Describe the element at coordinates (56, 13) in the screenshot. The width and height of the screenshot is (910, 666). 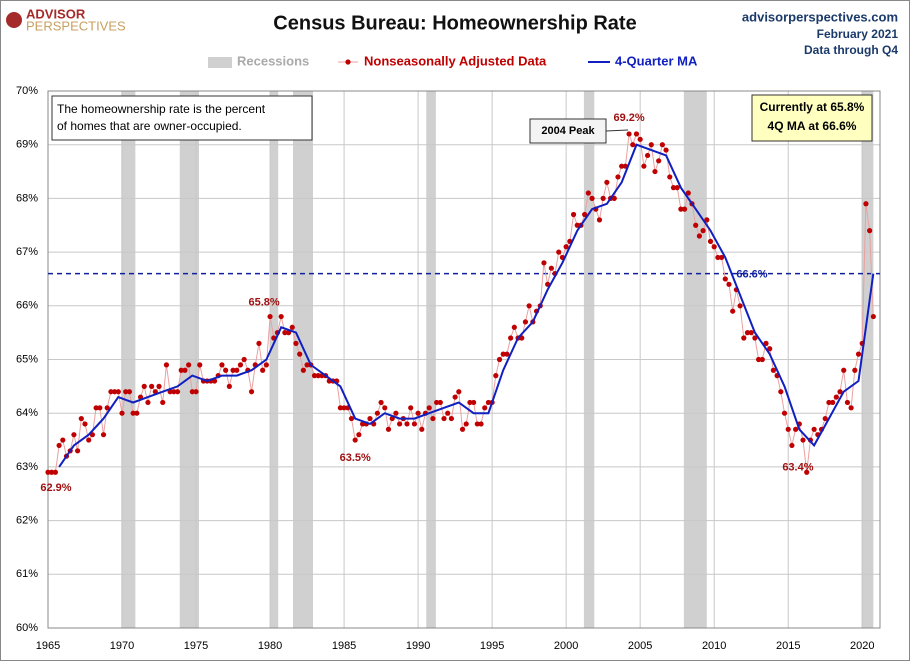
I see `brand: ADVISOR` at that location.